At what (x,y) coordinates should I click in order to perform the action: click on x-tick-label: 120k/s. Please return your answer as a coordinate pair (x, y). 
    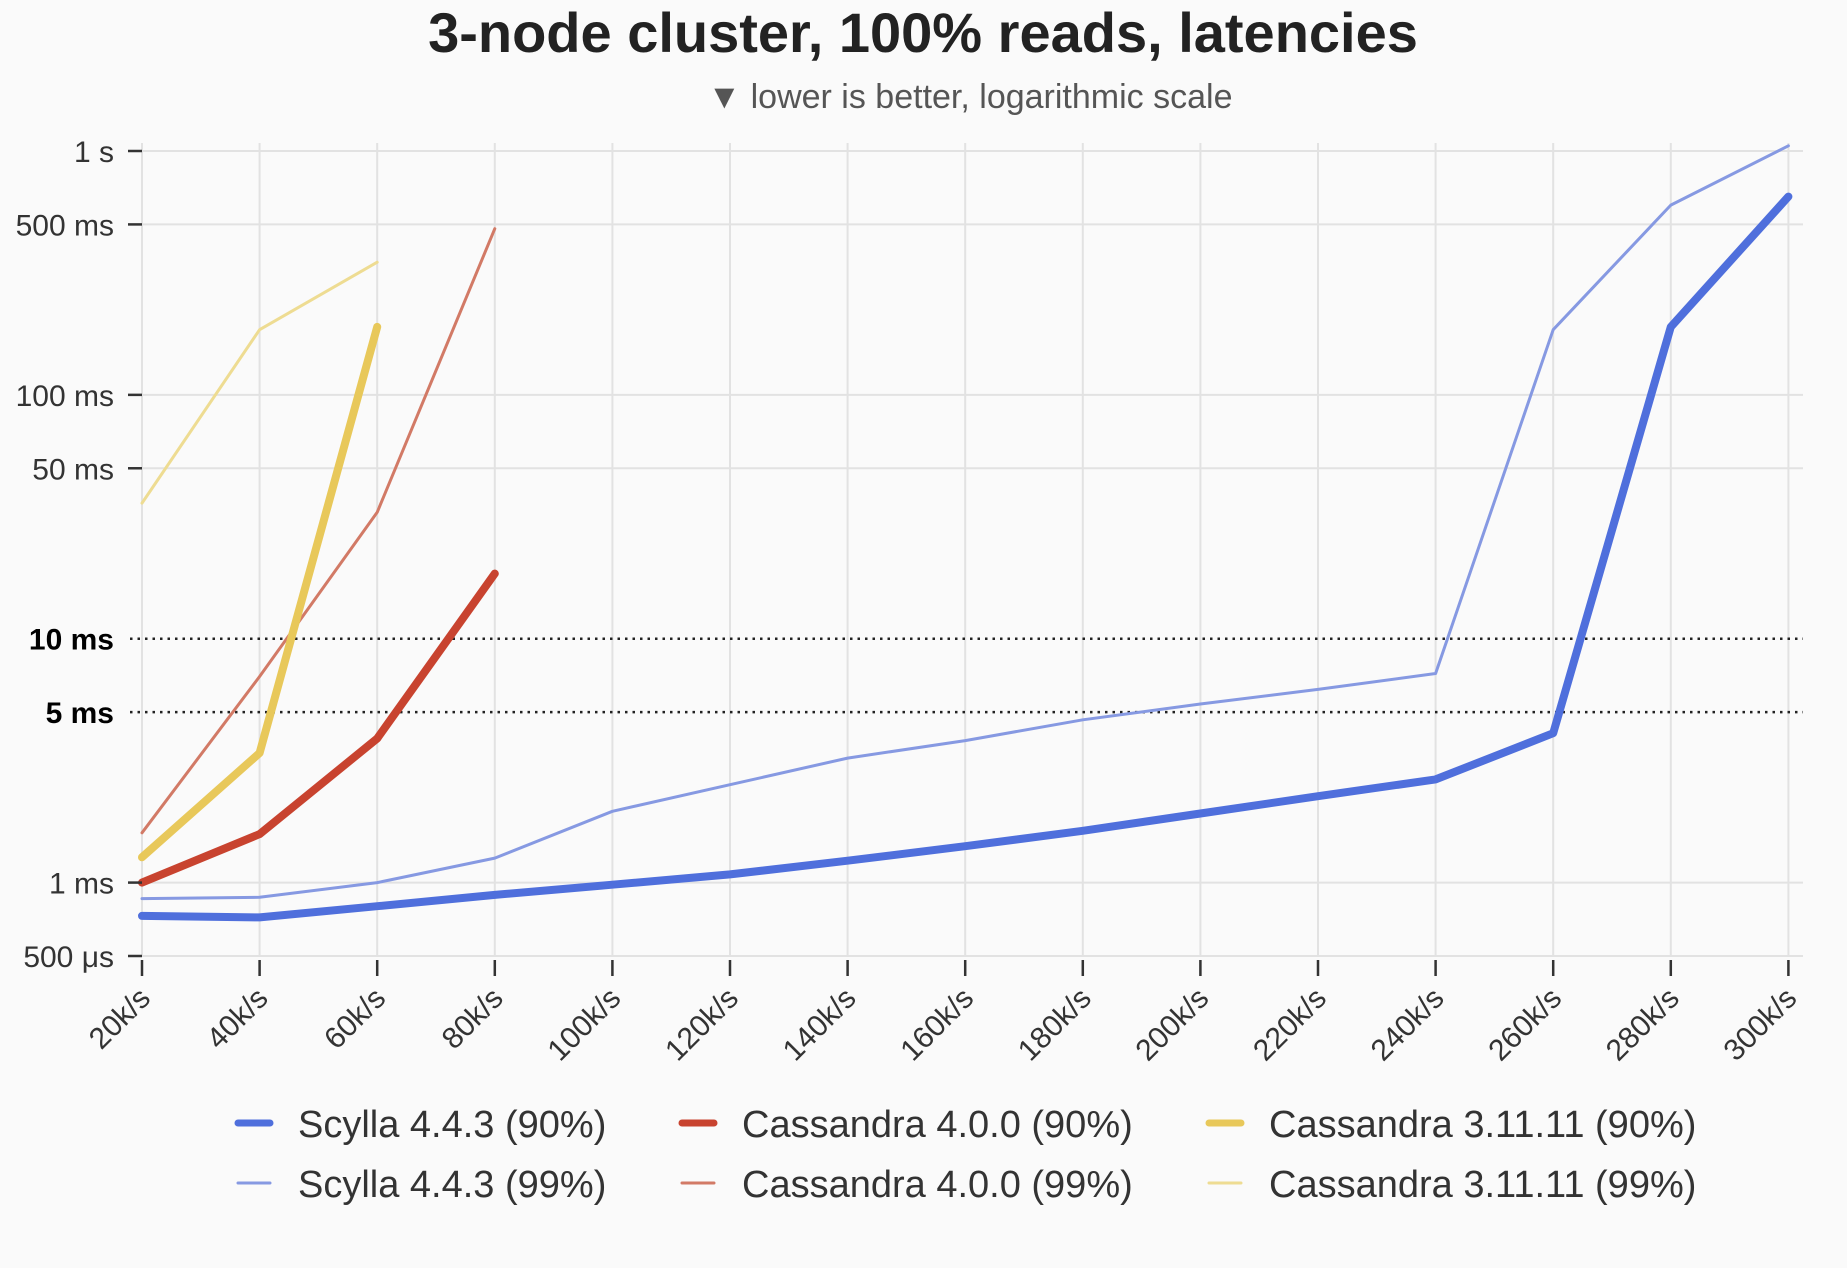
    Looking at the image, I should click on (702, 1025).